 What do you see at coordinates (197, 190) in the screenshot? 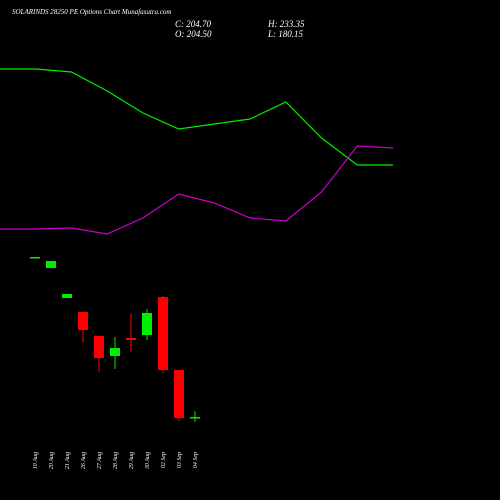
I see `indicator-line` at bounding box center [197, 190].